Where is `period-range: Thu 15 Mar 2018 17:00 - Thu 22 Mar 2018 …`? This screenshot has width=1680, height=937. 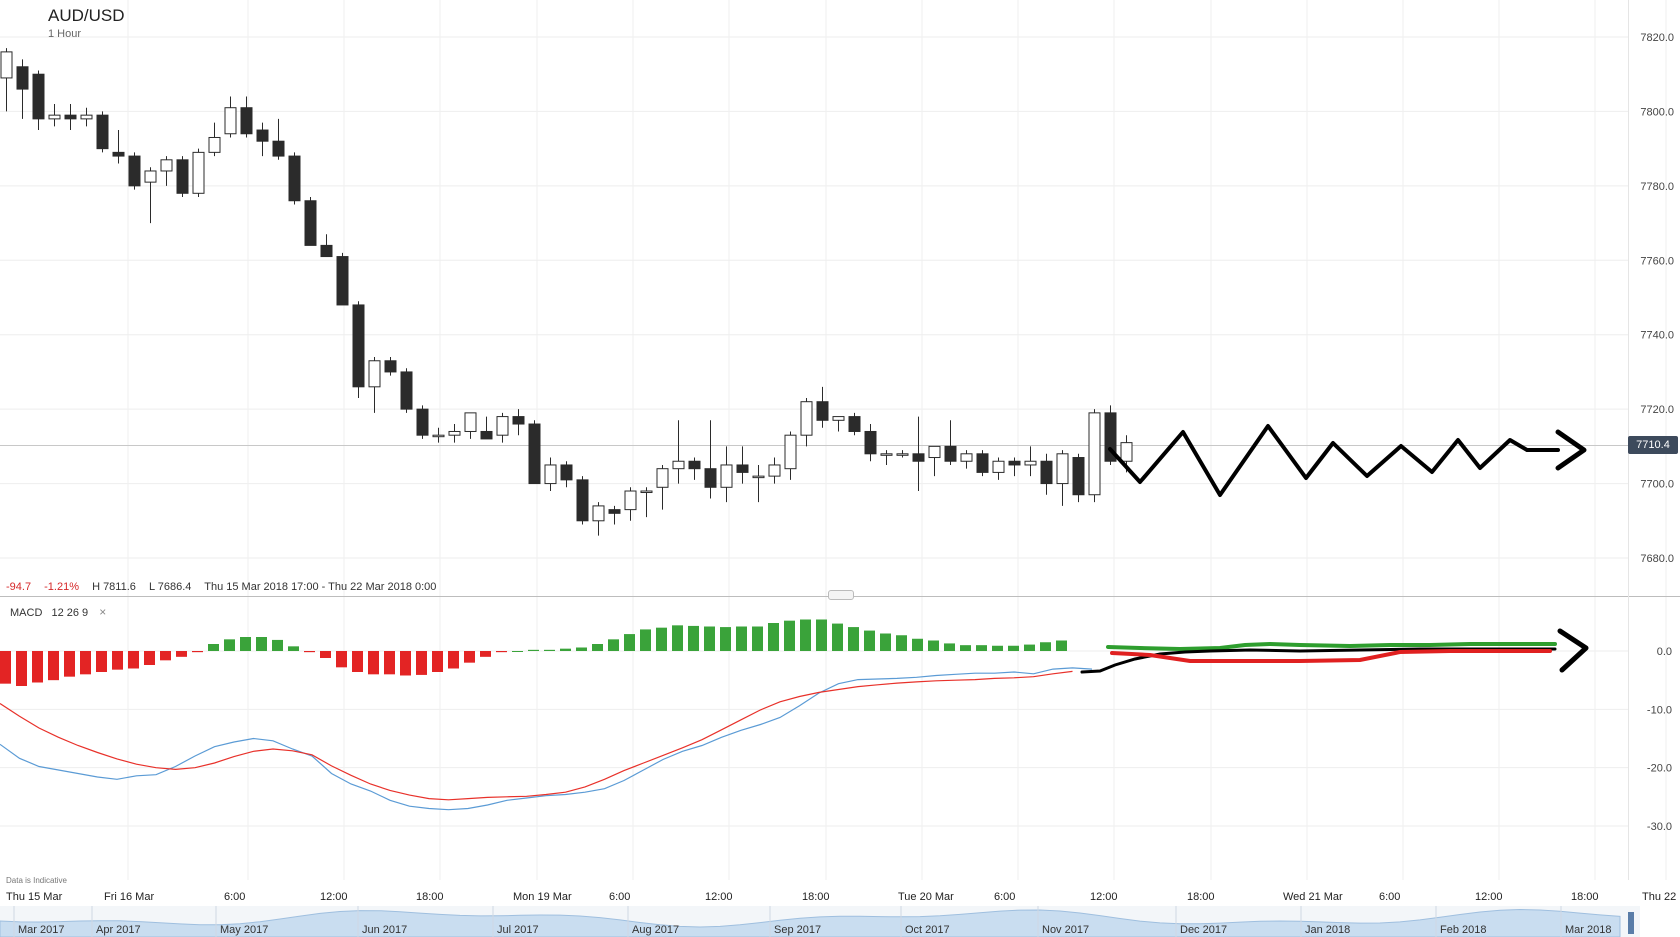
period-range: Thu 15 Mar 2018 17:00 - Thu 22 Mar 2018 … is located at coordinates (320, 587).